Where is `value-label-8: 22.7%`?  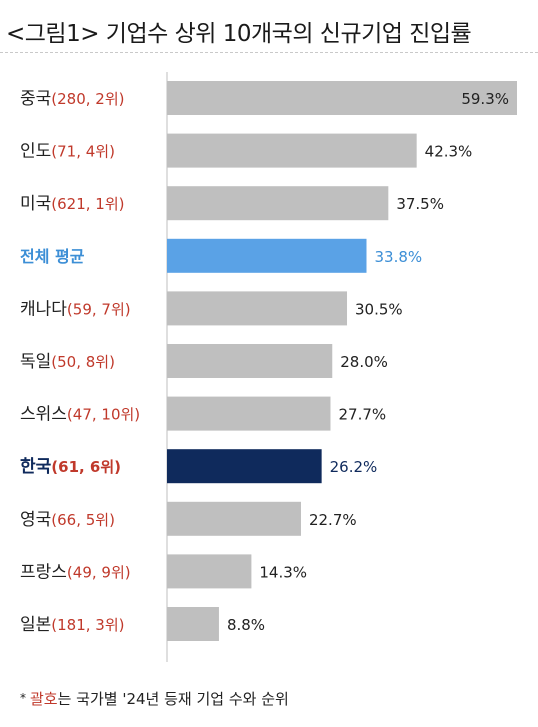 value-label-8: 22.7% is located at coordinates (333, 520).